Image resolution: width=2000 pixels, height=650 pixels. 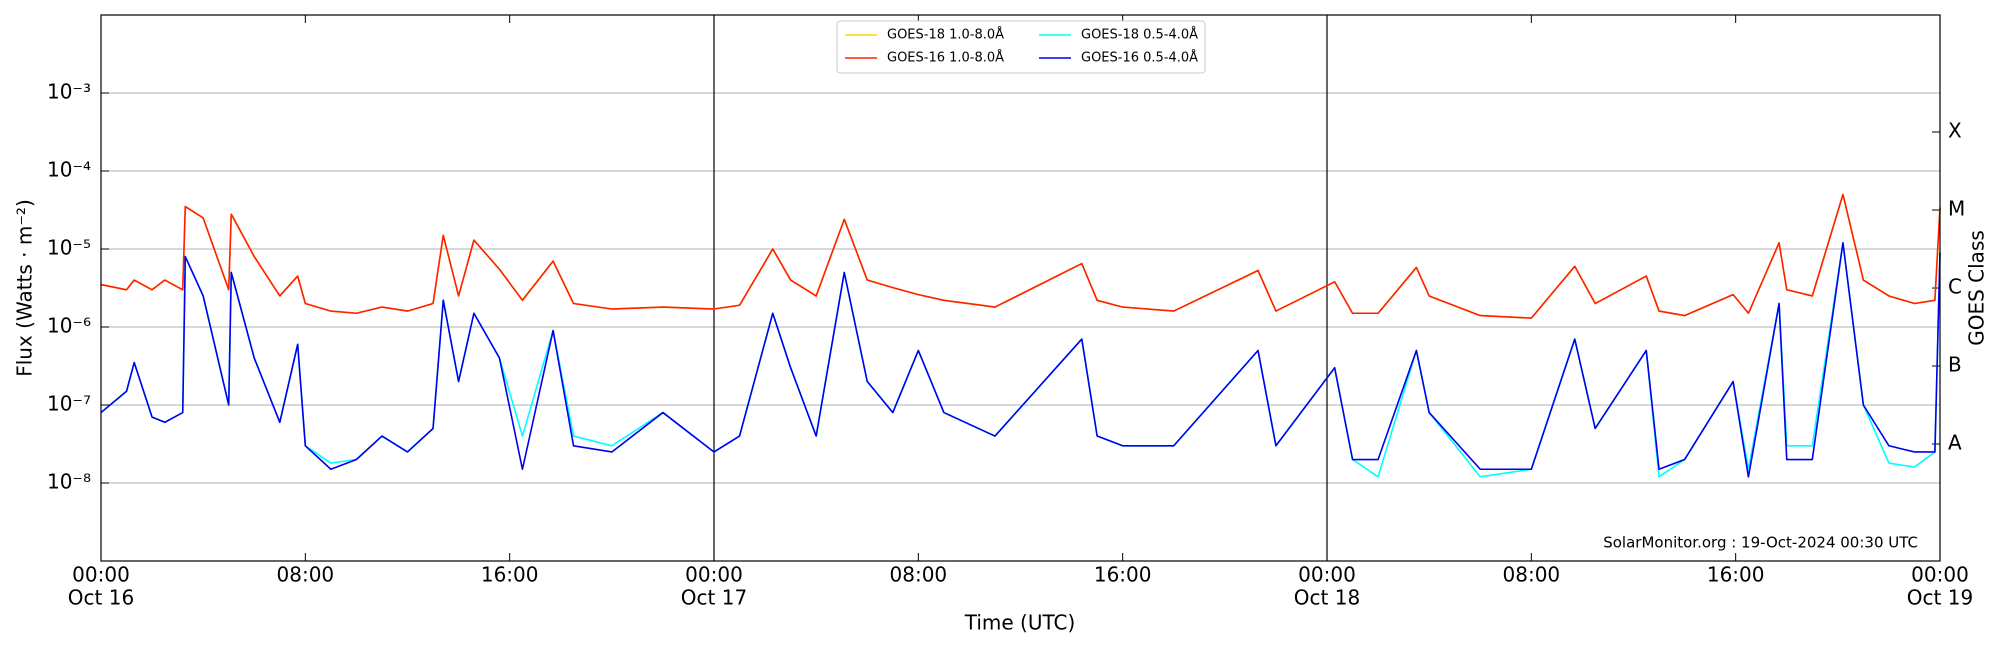 I want to click on y-tick-label: 10⁻⁶, so click(x=69, y=326).